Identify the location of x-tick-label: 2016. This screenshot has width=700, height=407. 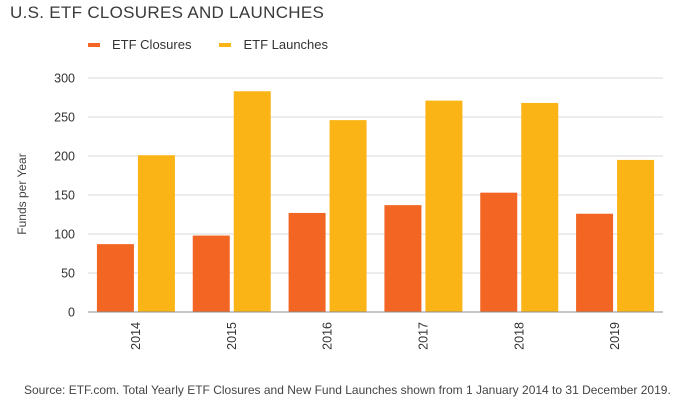
(328, 336).